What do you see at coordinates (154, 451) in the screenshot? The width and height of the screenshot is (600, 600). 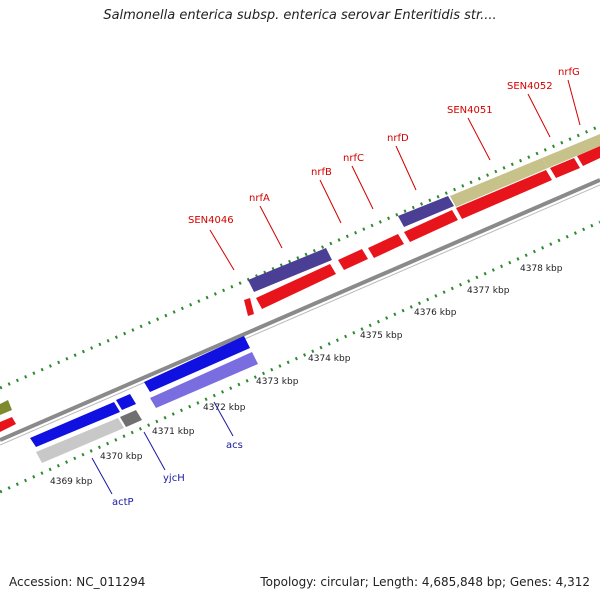 I see `leader-yjcH` at bounding box center [154, 451].